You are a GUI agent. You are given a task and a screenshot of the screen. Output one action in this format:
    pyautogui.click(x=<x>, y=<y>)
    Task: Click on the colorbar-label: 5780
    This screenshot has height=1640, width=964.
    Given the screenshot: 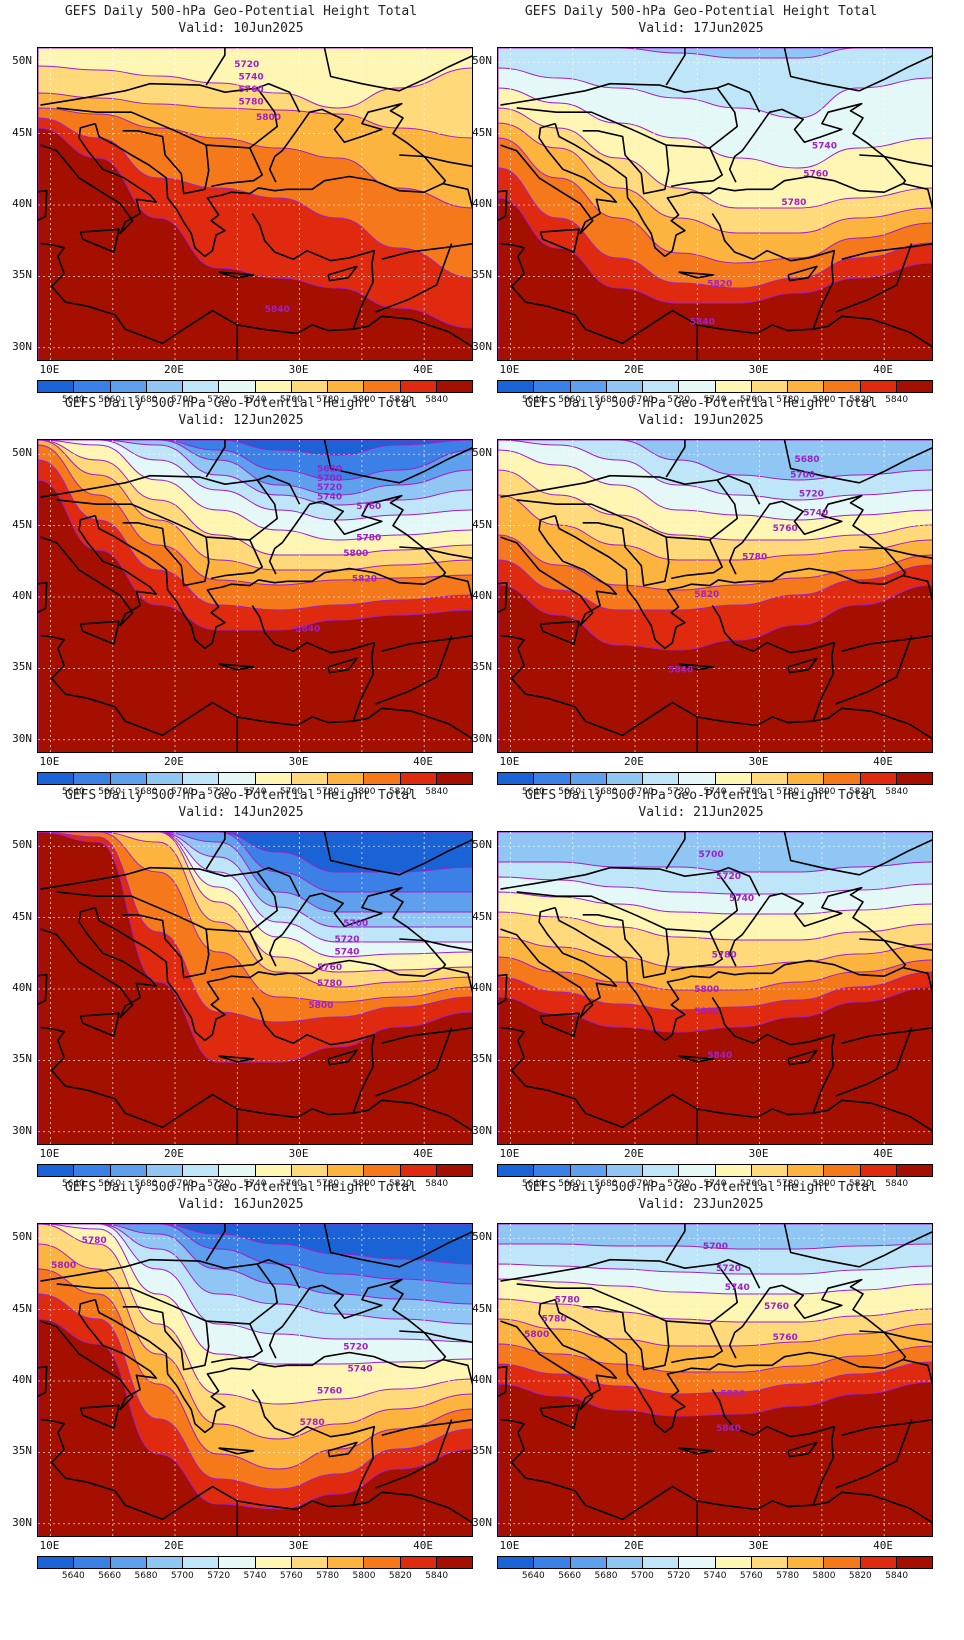 What is the action you would take?
    pyautogui.click(x=328, y=1576)
    